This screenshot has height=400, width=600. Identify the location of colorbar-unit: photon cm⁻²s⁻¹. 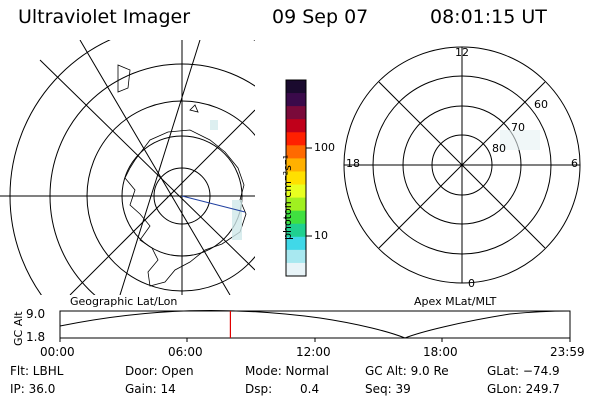
(287, 197).